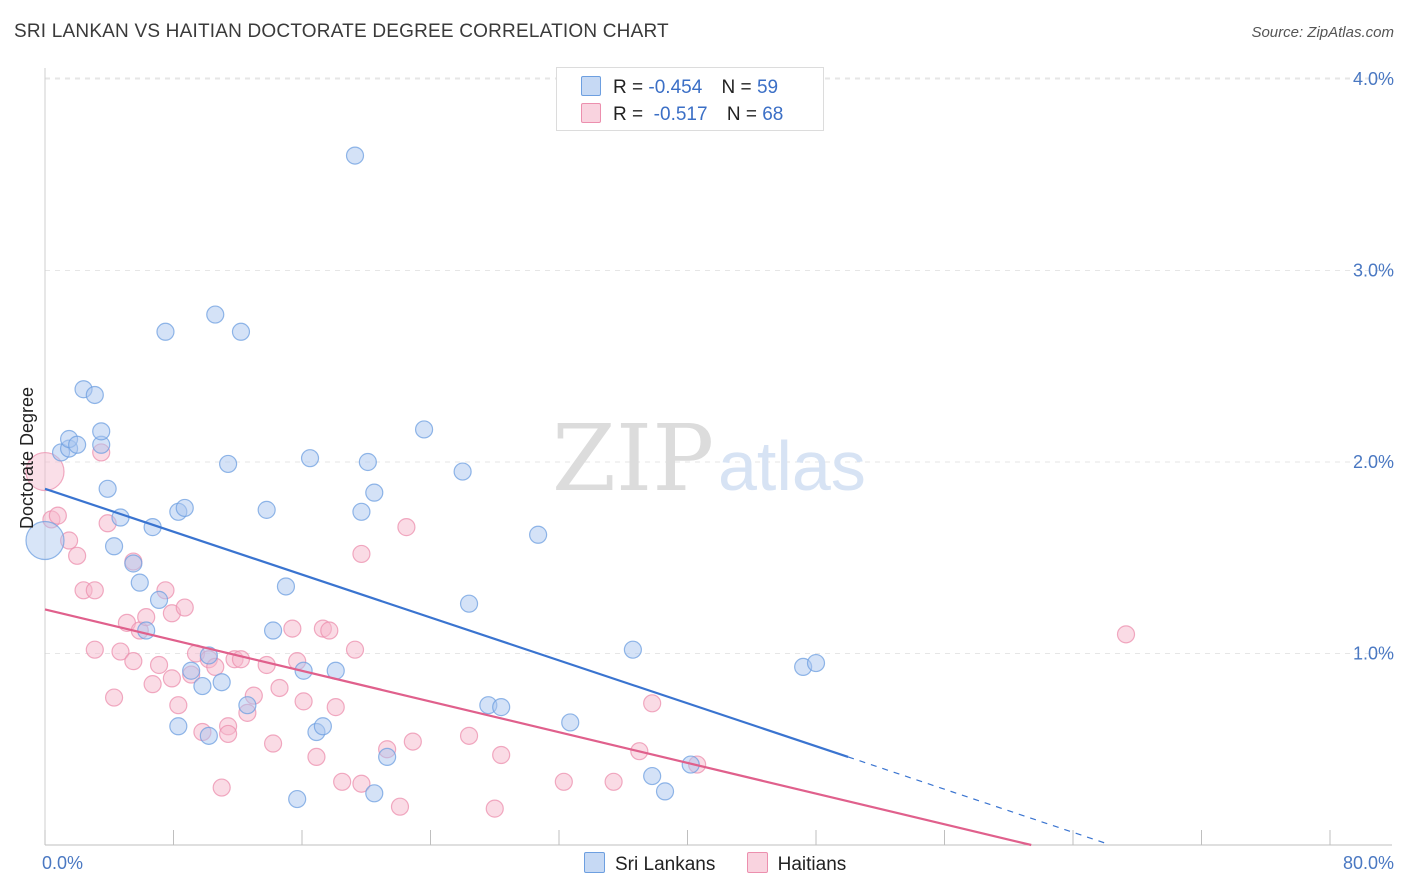 This screenshot has width=1406, height=892. Describe the element at coordinates (1368, 863) in the screenshot. I see `x-tick-label: 80.0%` at that location.